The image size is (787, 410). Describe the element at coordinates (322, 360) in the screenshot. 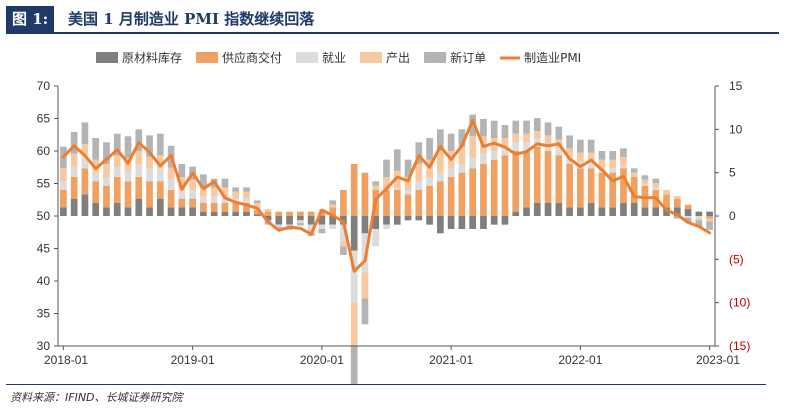

I see `x-tick-label-2: 2020-01` at that location.